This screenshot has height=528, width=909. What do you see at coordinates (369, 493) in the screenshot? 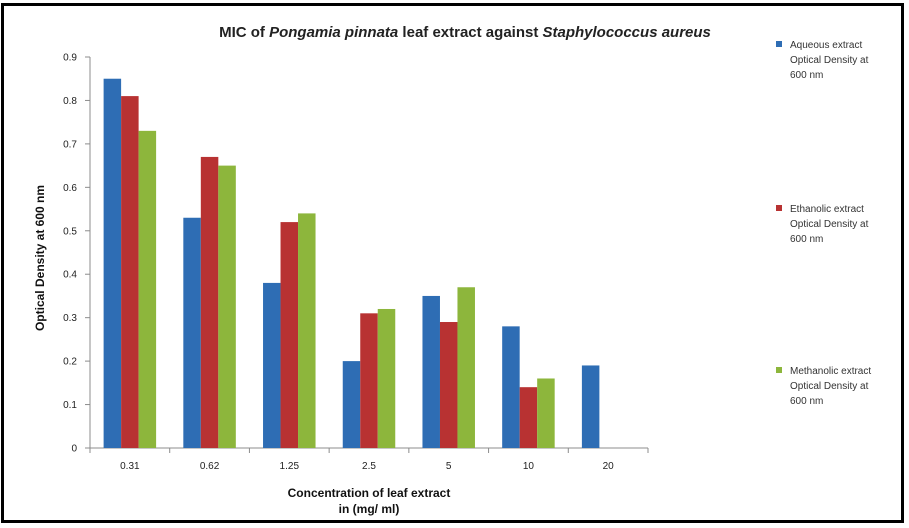
I see `x-axis-label-line-1: Concentration of leaf extract` at bounding box center [369, 493].